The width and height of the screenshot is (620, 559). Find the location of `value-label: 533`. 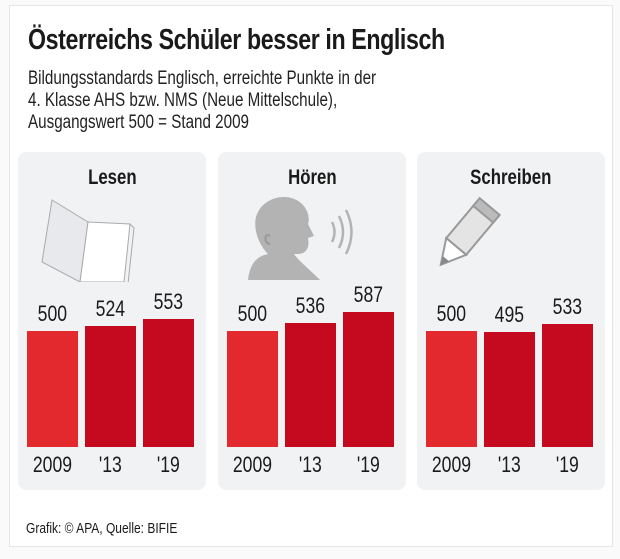

value-label: 533 is located at coordinates (567, 306).